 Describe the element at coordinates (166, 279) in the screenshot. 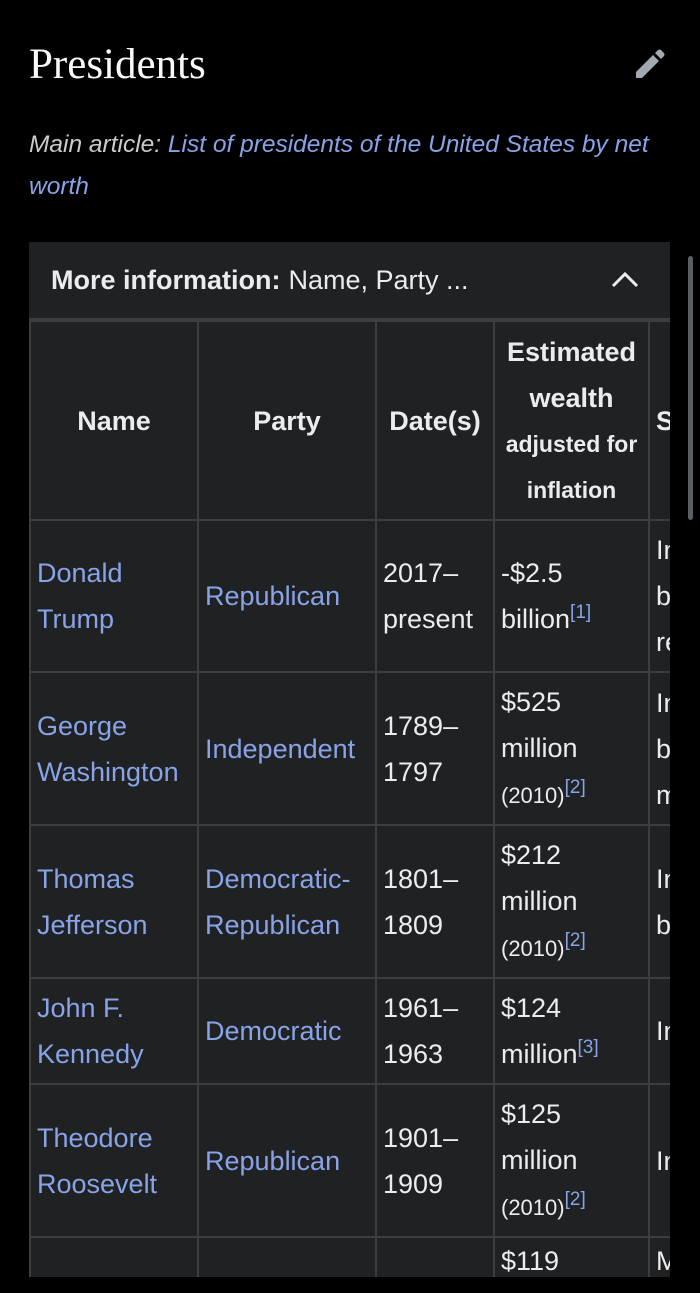

I see `toggle-label: More information:` at that location.